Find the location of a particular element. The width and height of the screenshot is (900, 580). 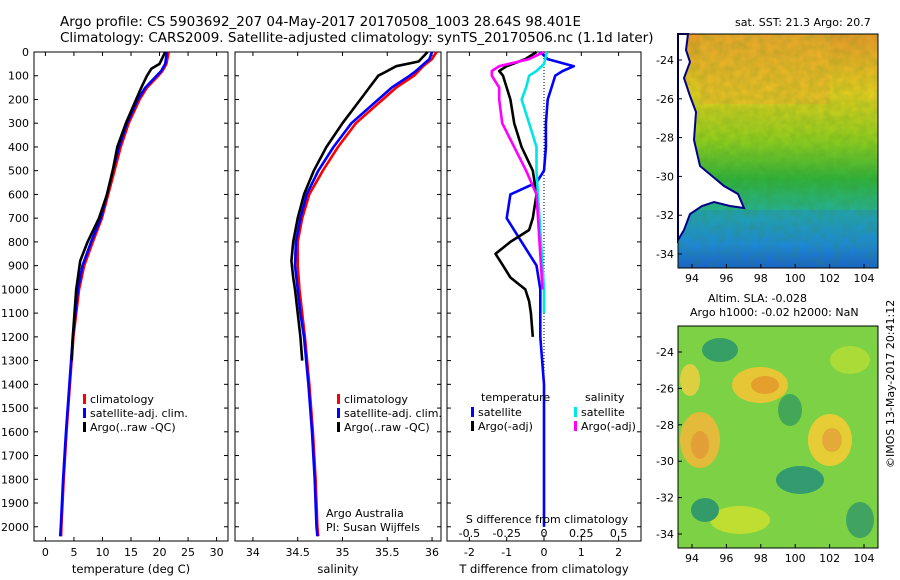

s-diff-xlabel: S difference from climatology is located at coordinates (547, 519).